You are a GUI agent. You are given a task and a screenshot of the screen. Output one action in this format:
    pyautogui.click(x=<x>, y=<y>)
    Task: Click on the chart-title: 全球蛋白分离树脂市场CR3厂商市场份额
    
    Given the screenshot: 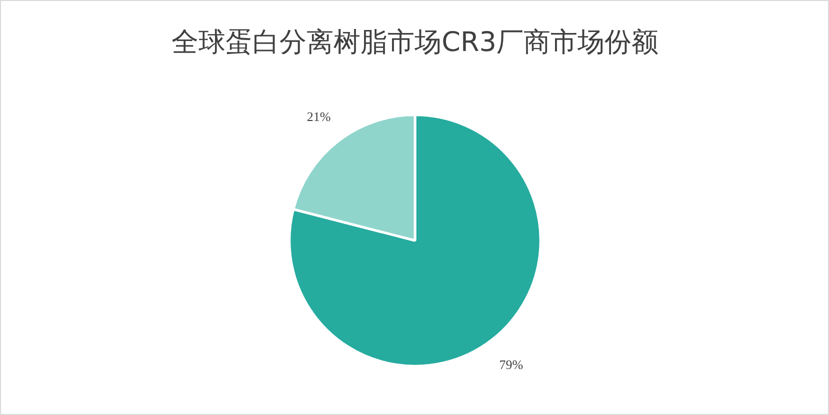 What is the action you would take?
    pyautogui.click(x=415, y=42)
    